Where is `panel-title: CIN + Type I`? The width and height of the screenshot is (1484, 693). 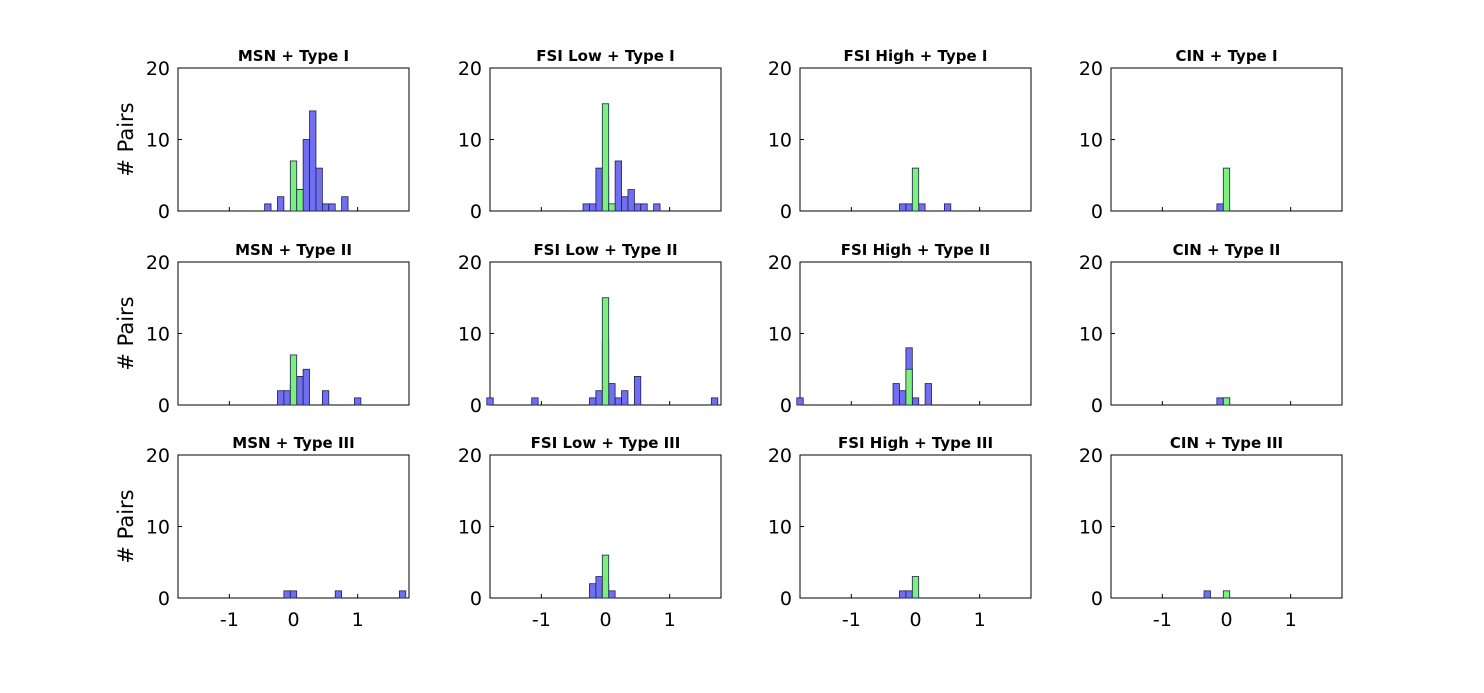 panel-title: CIN + Type I is located at coordinates (1226, 56).